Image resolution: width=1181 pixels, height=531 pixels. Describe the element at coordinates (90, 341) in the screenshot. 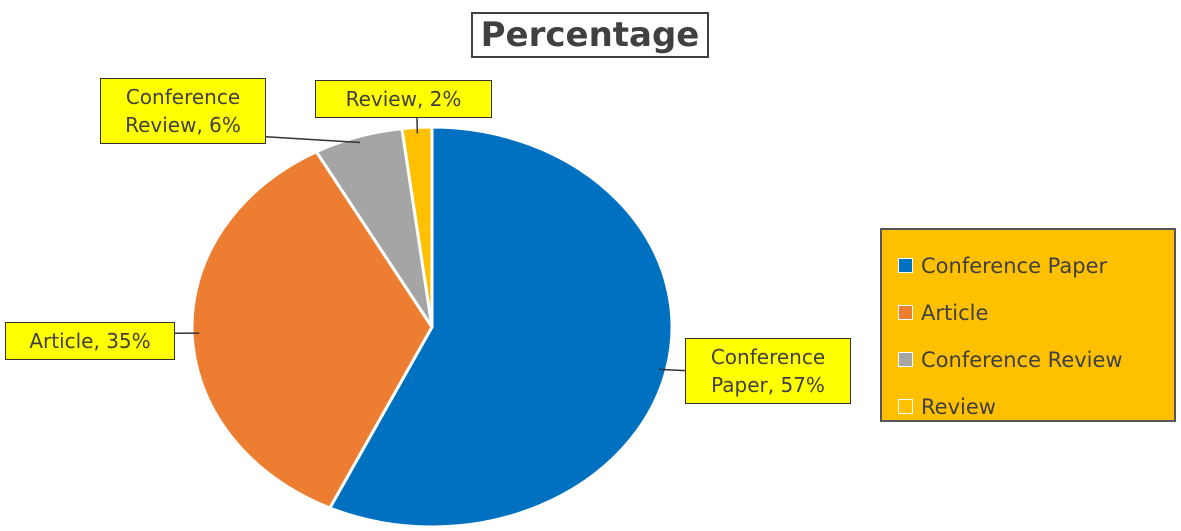

I see `data-label: Article, 35%` at that location.